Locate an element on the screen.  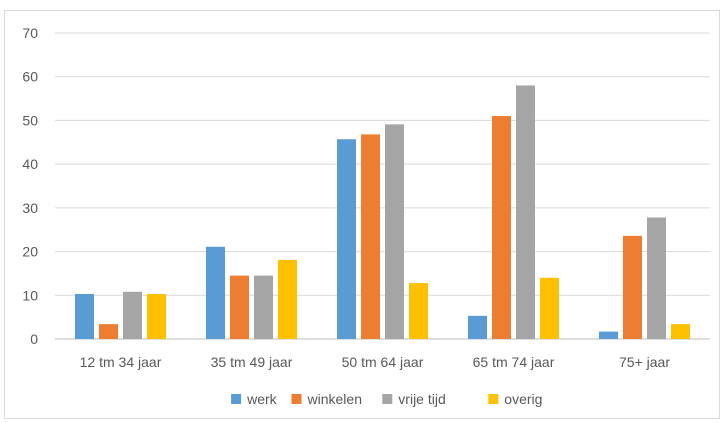
legend-item-werk: werk is located at coordinates (254, 399).